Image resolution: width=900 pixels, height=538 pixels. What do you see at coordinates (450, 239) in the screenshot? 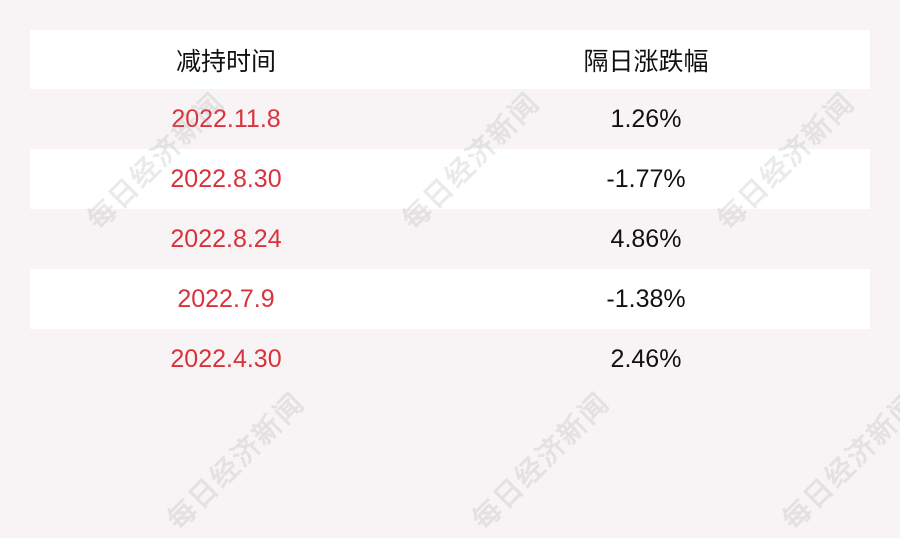
I see `table-row: 2022.8.24 4.86%` at bounding box center [450, 239].